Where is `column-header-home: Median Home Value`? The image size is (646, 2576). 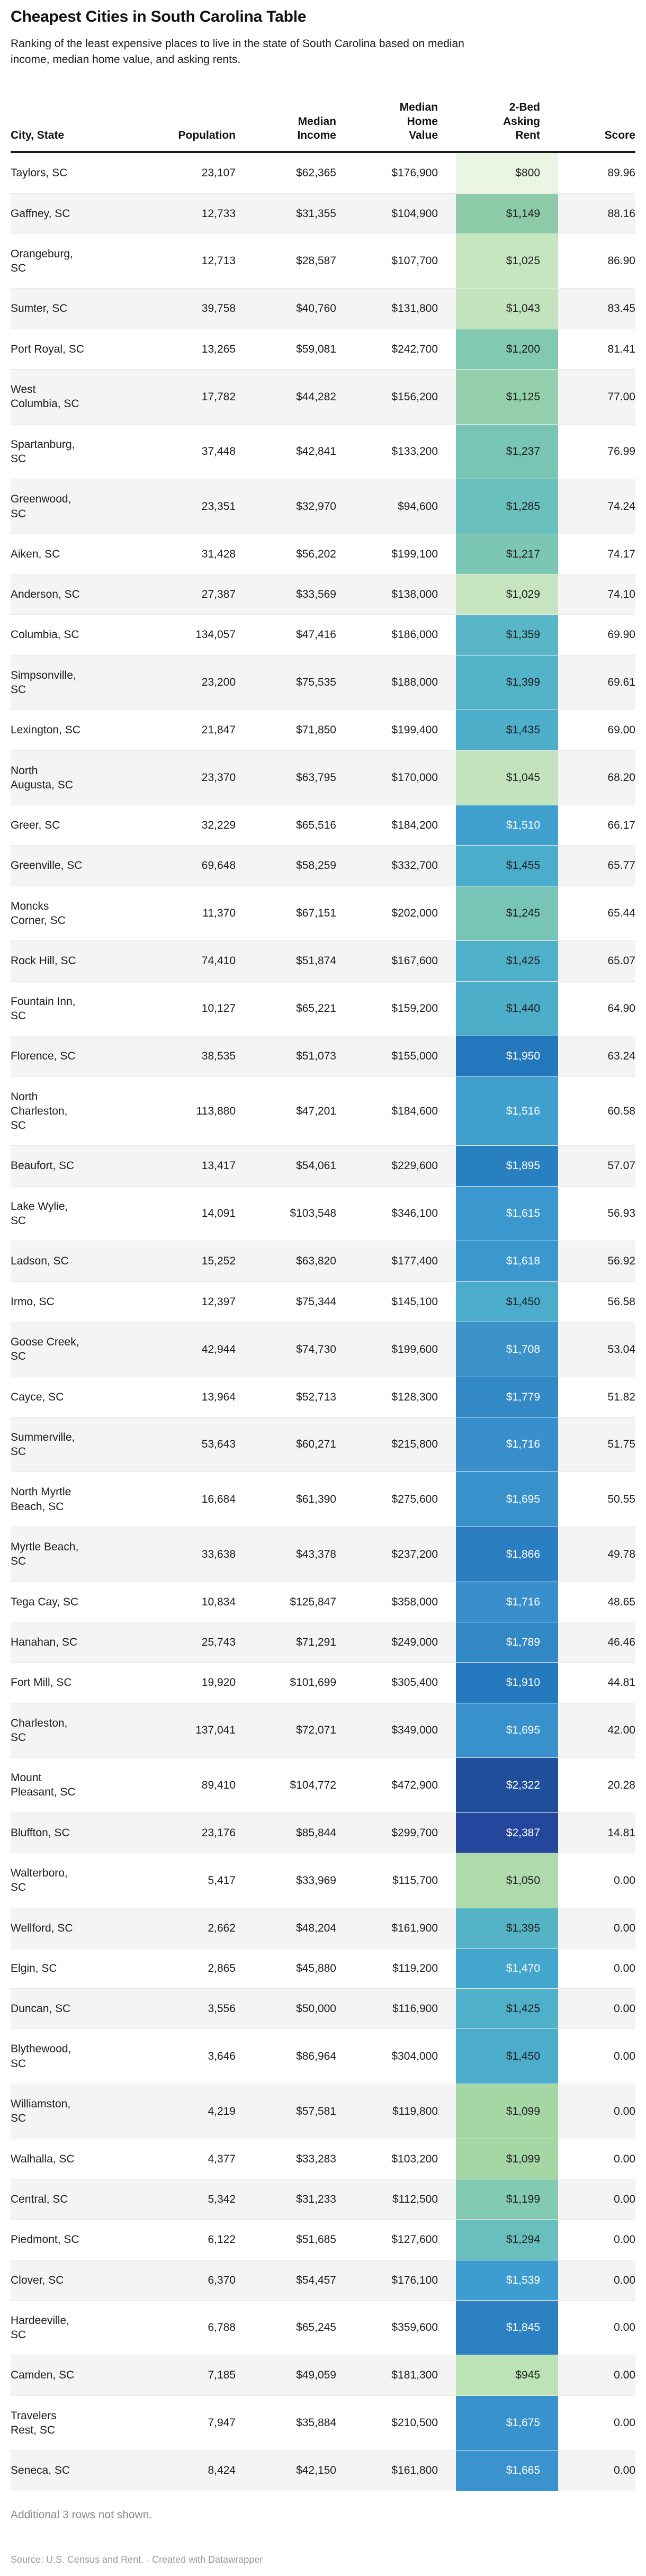
column-header-home: Median Home Value is located at coordinates (396, 127).